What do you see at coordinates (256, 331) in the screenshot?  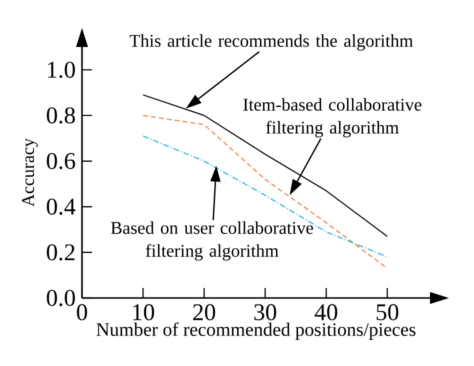 I see `x-axis-title: Number of recommended positions/pieces` at bounding box center [256, 331].